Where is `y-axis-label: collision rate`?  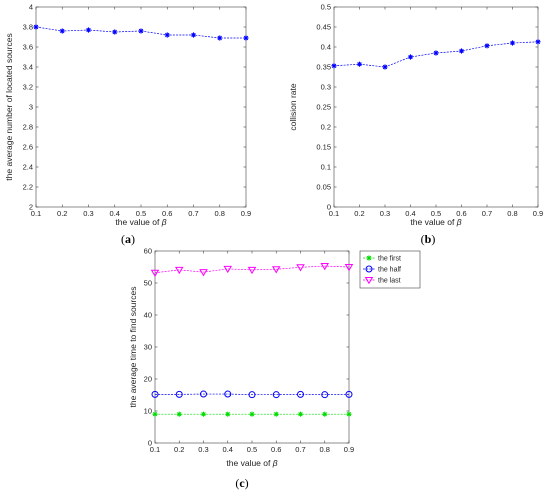
y-axis-label: collision rate is located at coordinates (293, 107).